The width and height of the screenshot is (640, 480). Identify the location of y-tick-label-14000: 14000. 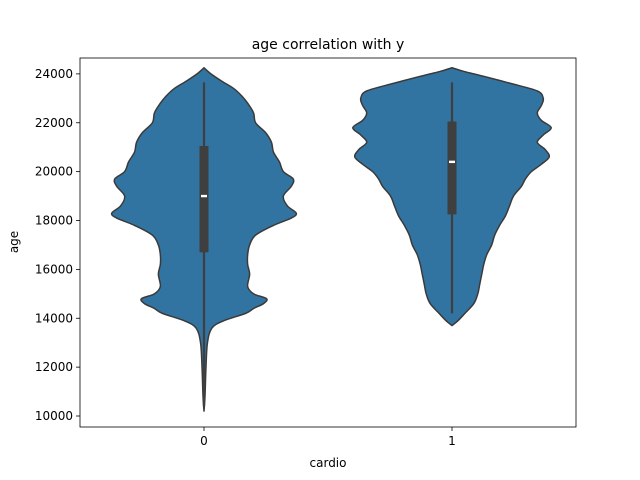
(54, 318).